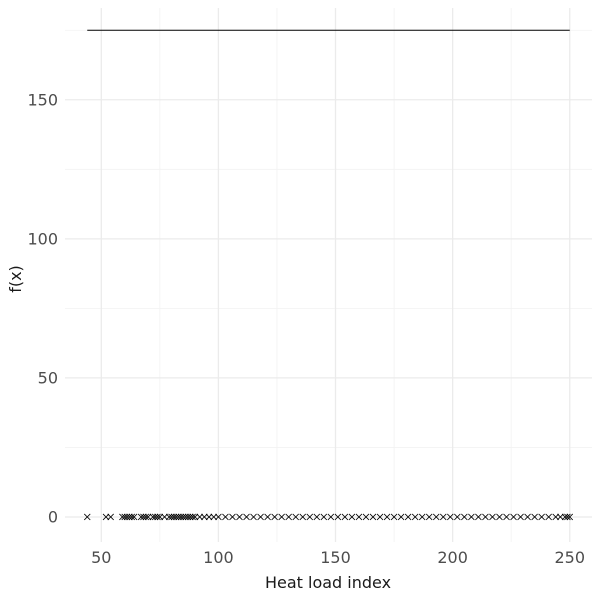 Image resolution: width=600 pixels, height=600 pixels. What do you see at coordinates (42, 308) in the screenshot?
I see `y-axis-ticks: 0 50 100 150` at bounding box center [42, 308].